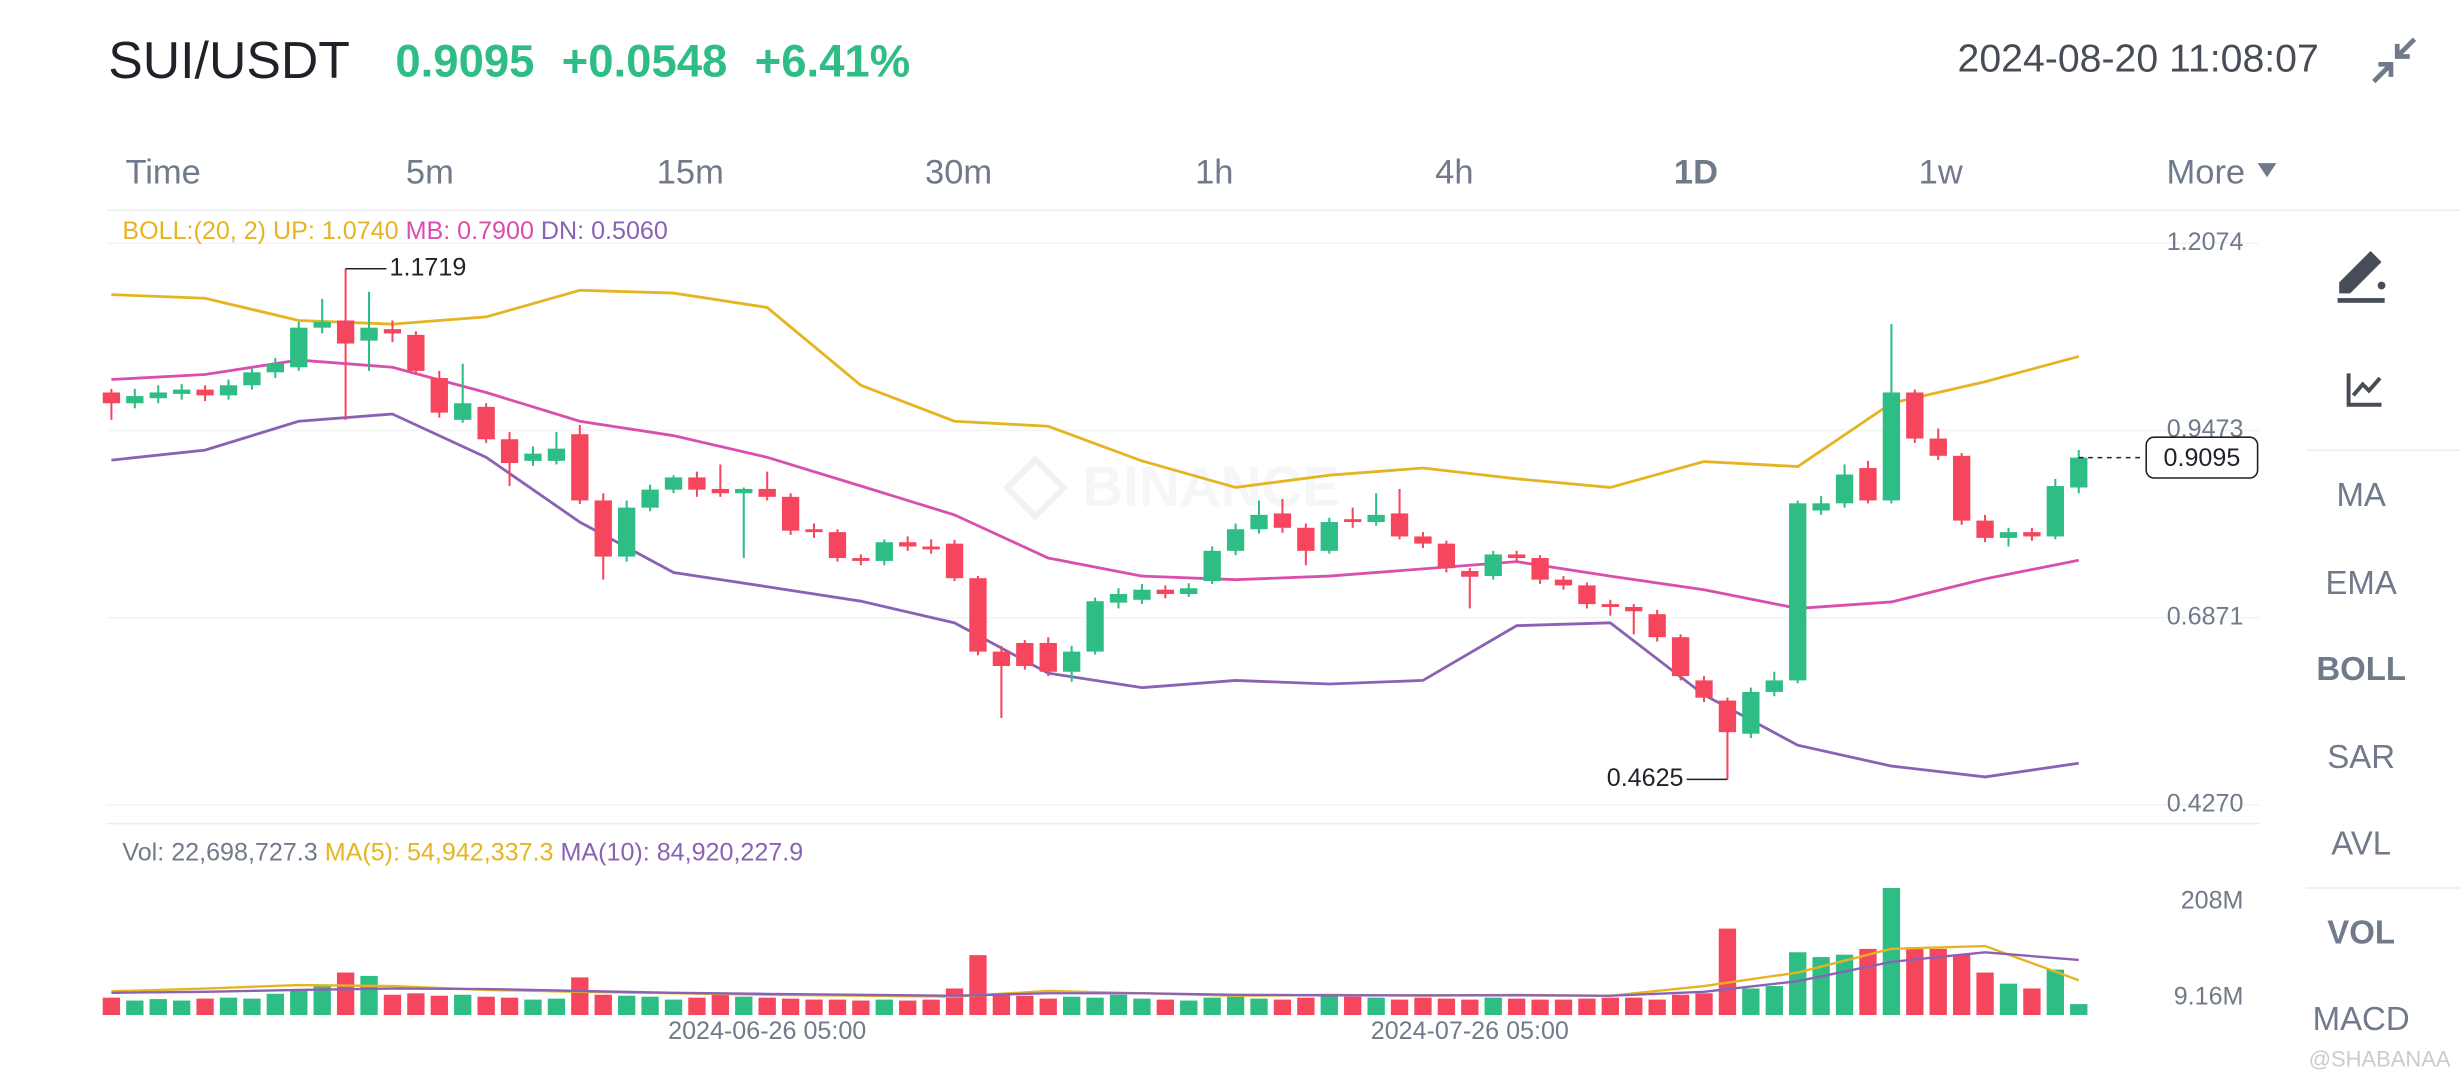 The width and height of the screenshot is (2460, 1080). I want to click on indicator-tab: AVL, so click(2361, 842).